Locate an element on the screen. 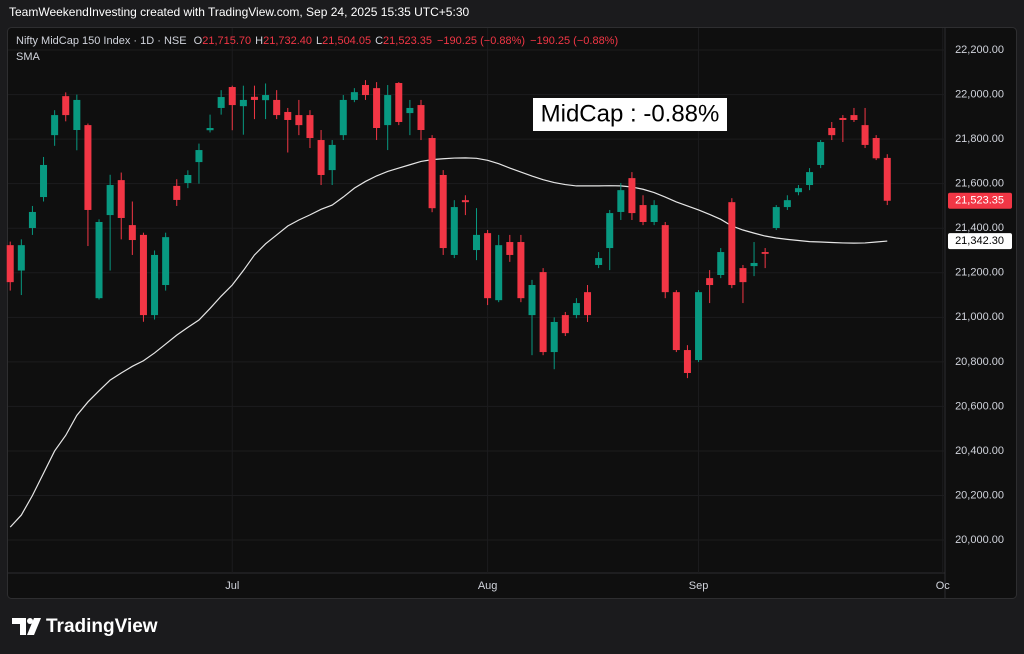 This screenshot has width=1024, height=654. brand-logo: TradingView is located at coordinates (85, 626).